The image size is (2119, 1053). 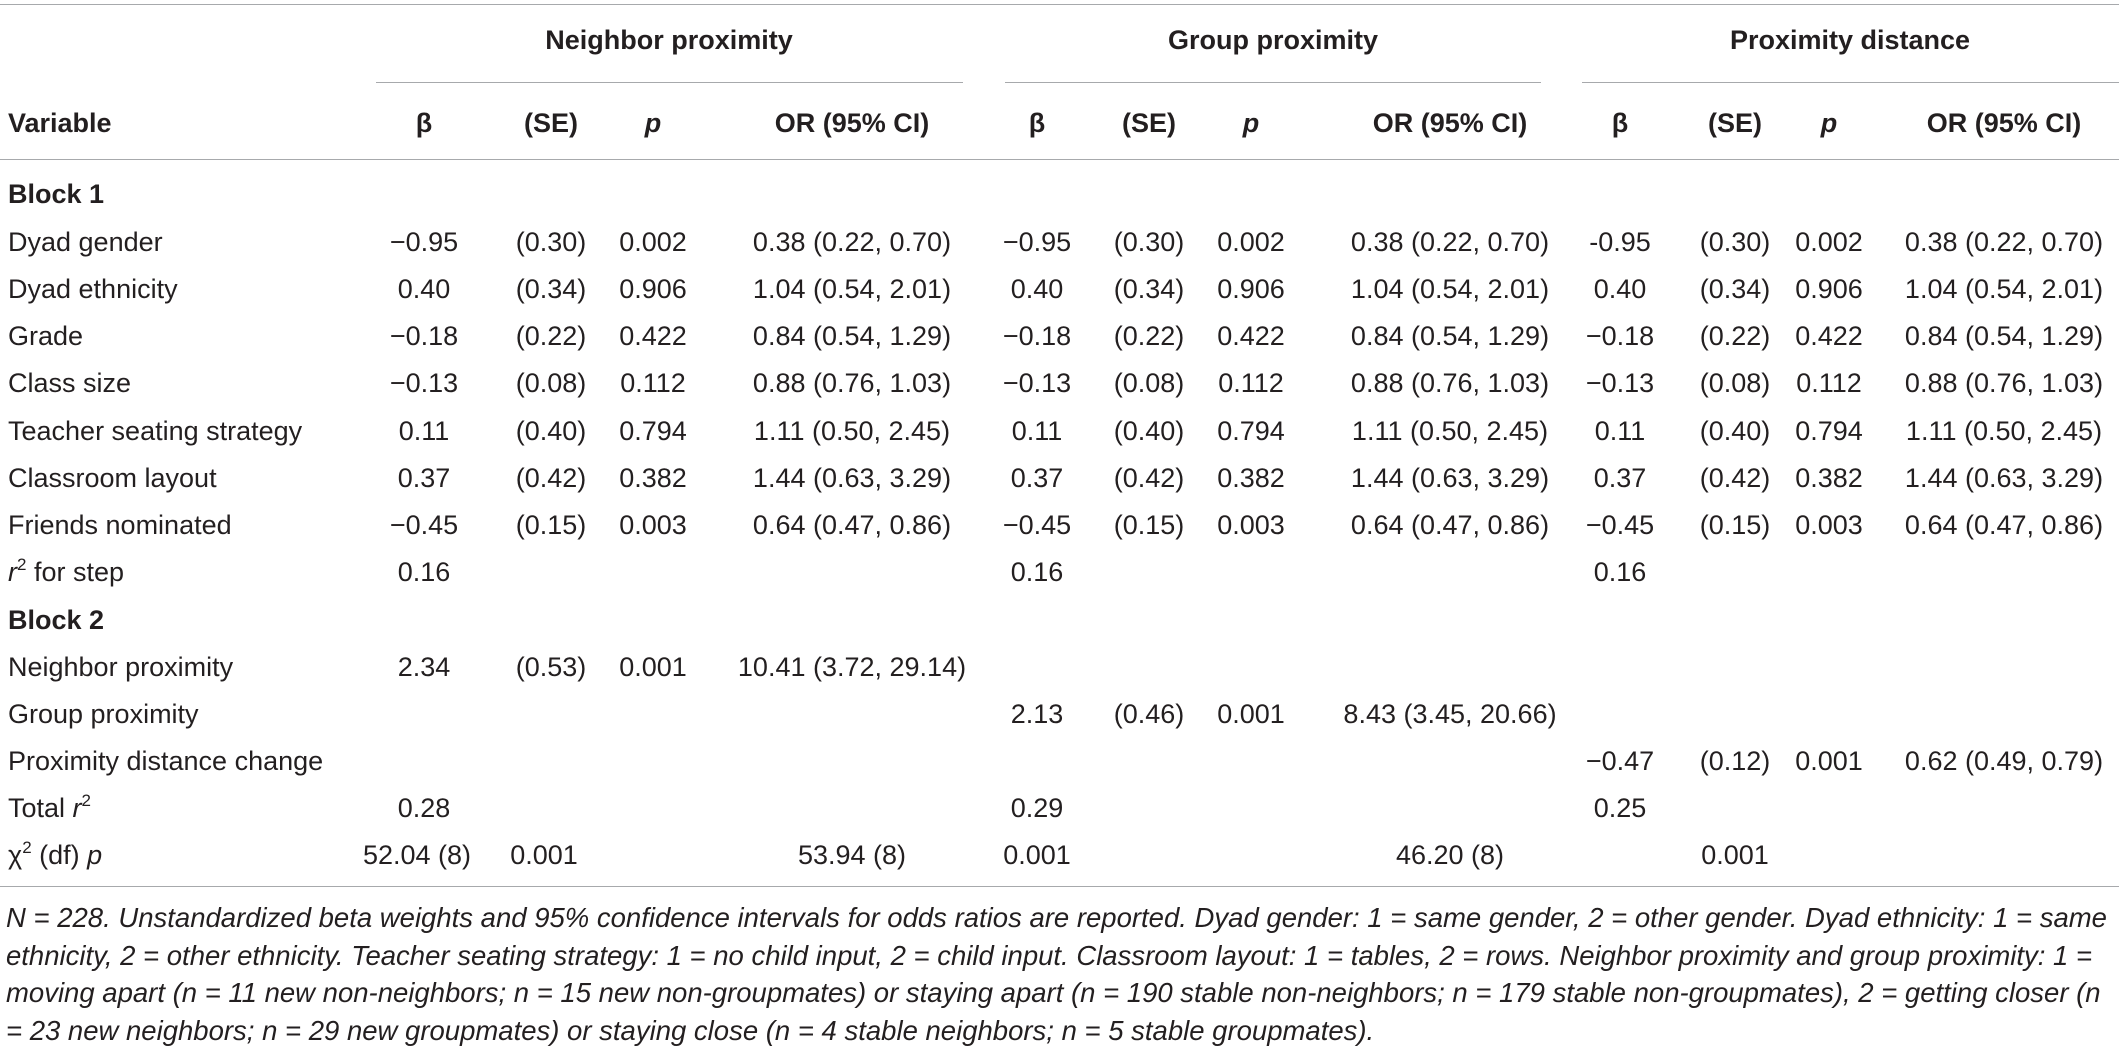 What do you see at coordinates (1037, 123) in the screenshot?
I see `column-header-beta: β` at bounding box center [1037, 123].